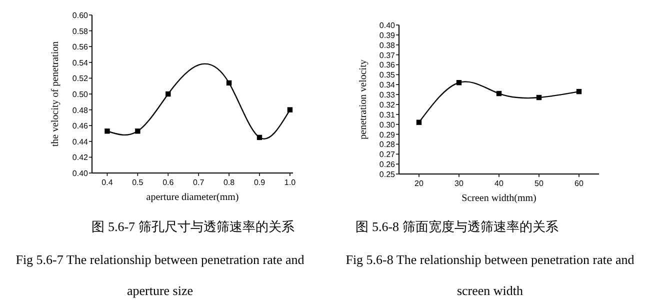 The width and height of the screenshot is (663, 304). Describe the element at coordinates (138, 182) in the screenshot. I see `x-tick-label: 0.5` at that location.